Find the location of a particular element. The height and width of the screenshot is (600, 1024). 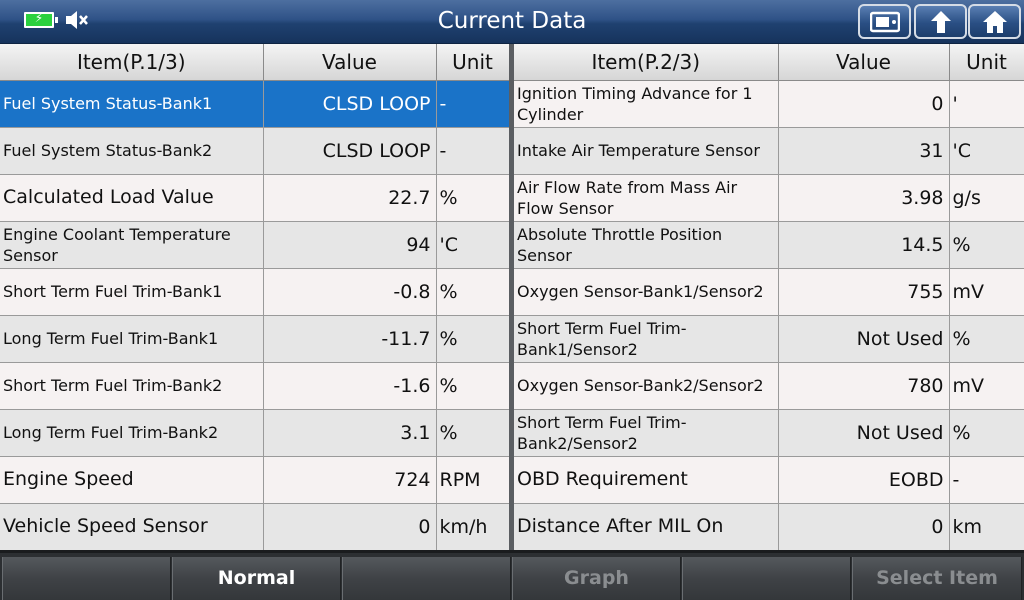

item-name: Long Term Fuel Trim-Bank2 is located at coordinates (132, 433).